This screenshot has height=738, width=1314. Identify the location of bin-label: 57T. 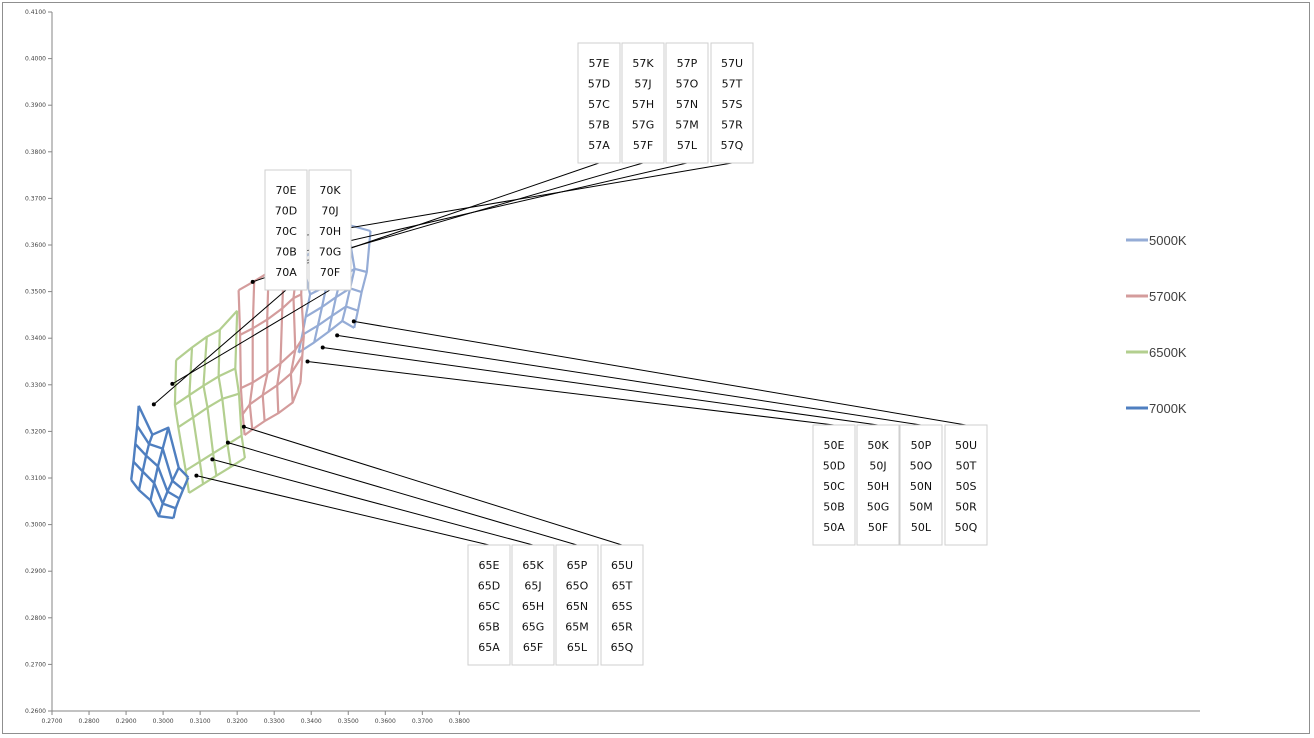
(732, 84).